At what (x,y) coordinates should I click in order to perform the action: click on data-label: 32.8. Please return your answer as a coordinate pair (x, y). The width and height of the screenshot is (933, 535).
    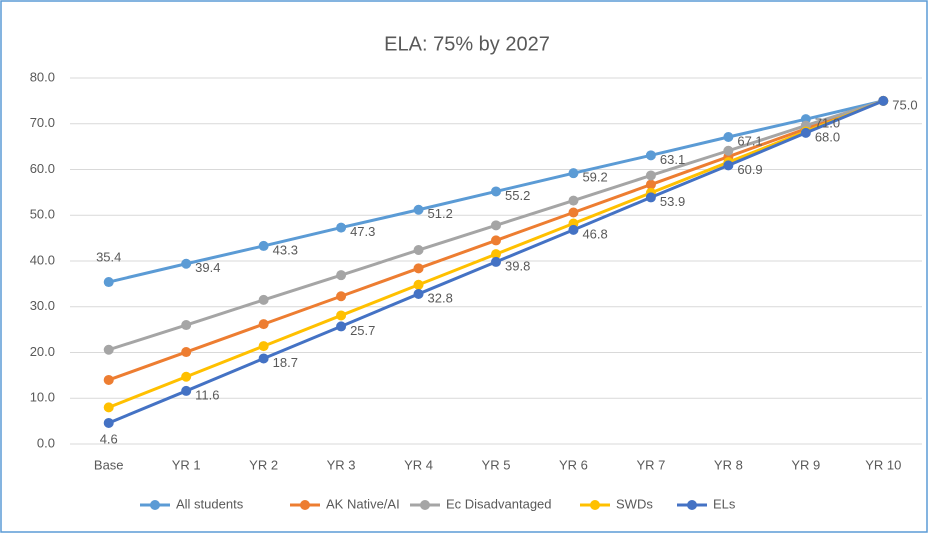
    Looking at the image, I should click on (440, 297).